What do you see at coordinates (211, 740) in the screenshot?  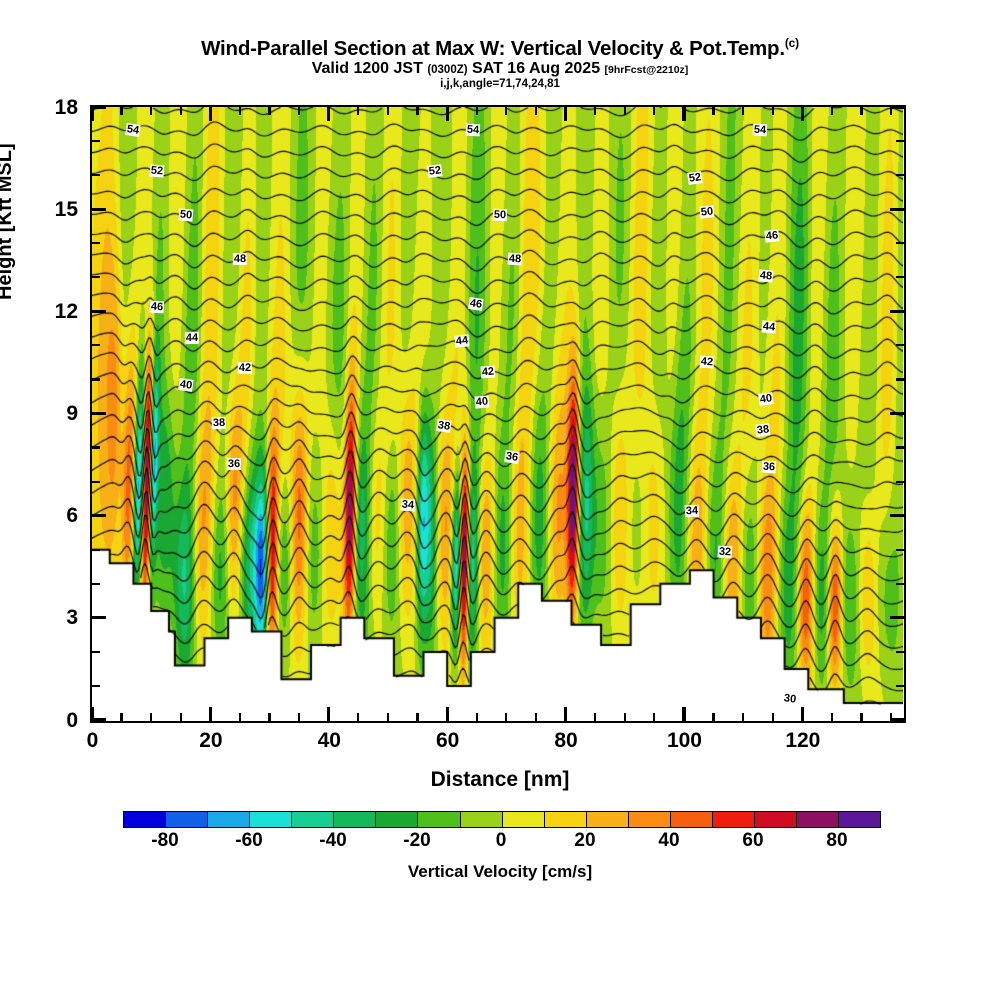 I see `x-tick-label: 20` at bounding box center [211, 740].